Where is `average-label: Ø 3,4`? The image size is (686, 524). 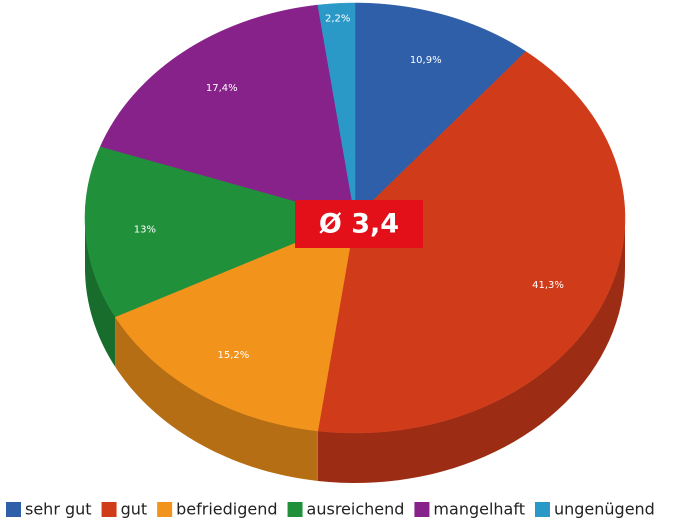
average-label: Ø 3,4 is located at coordinates (359, 224).